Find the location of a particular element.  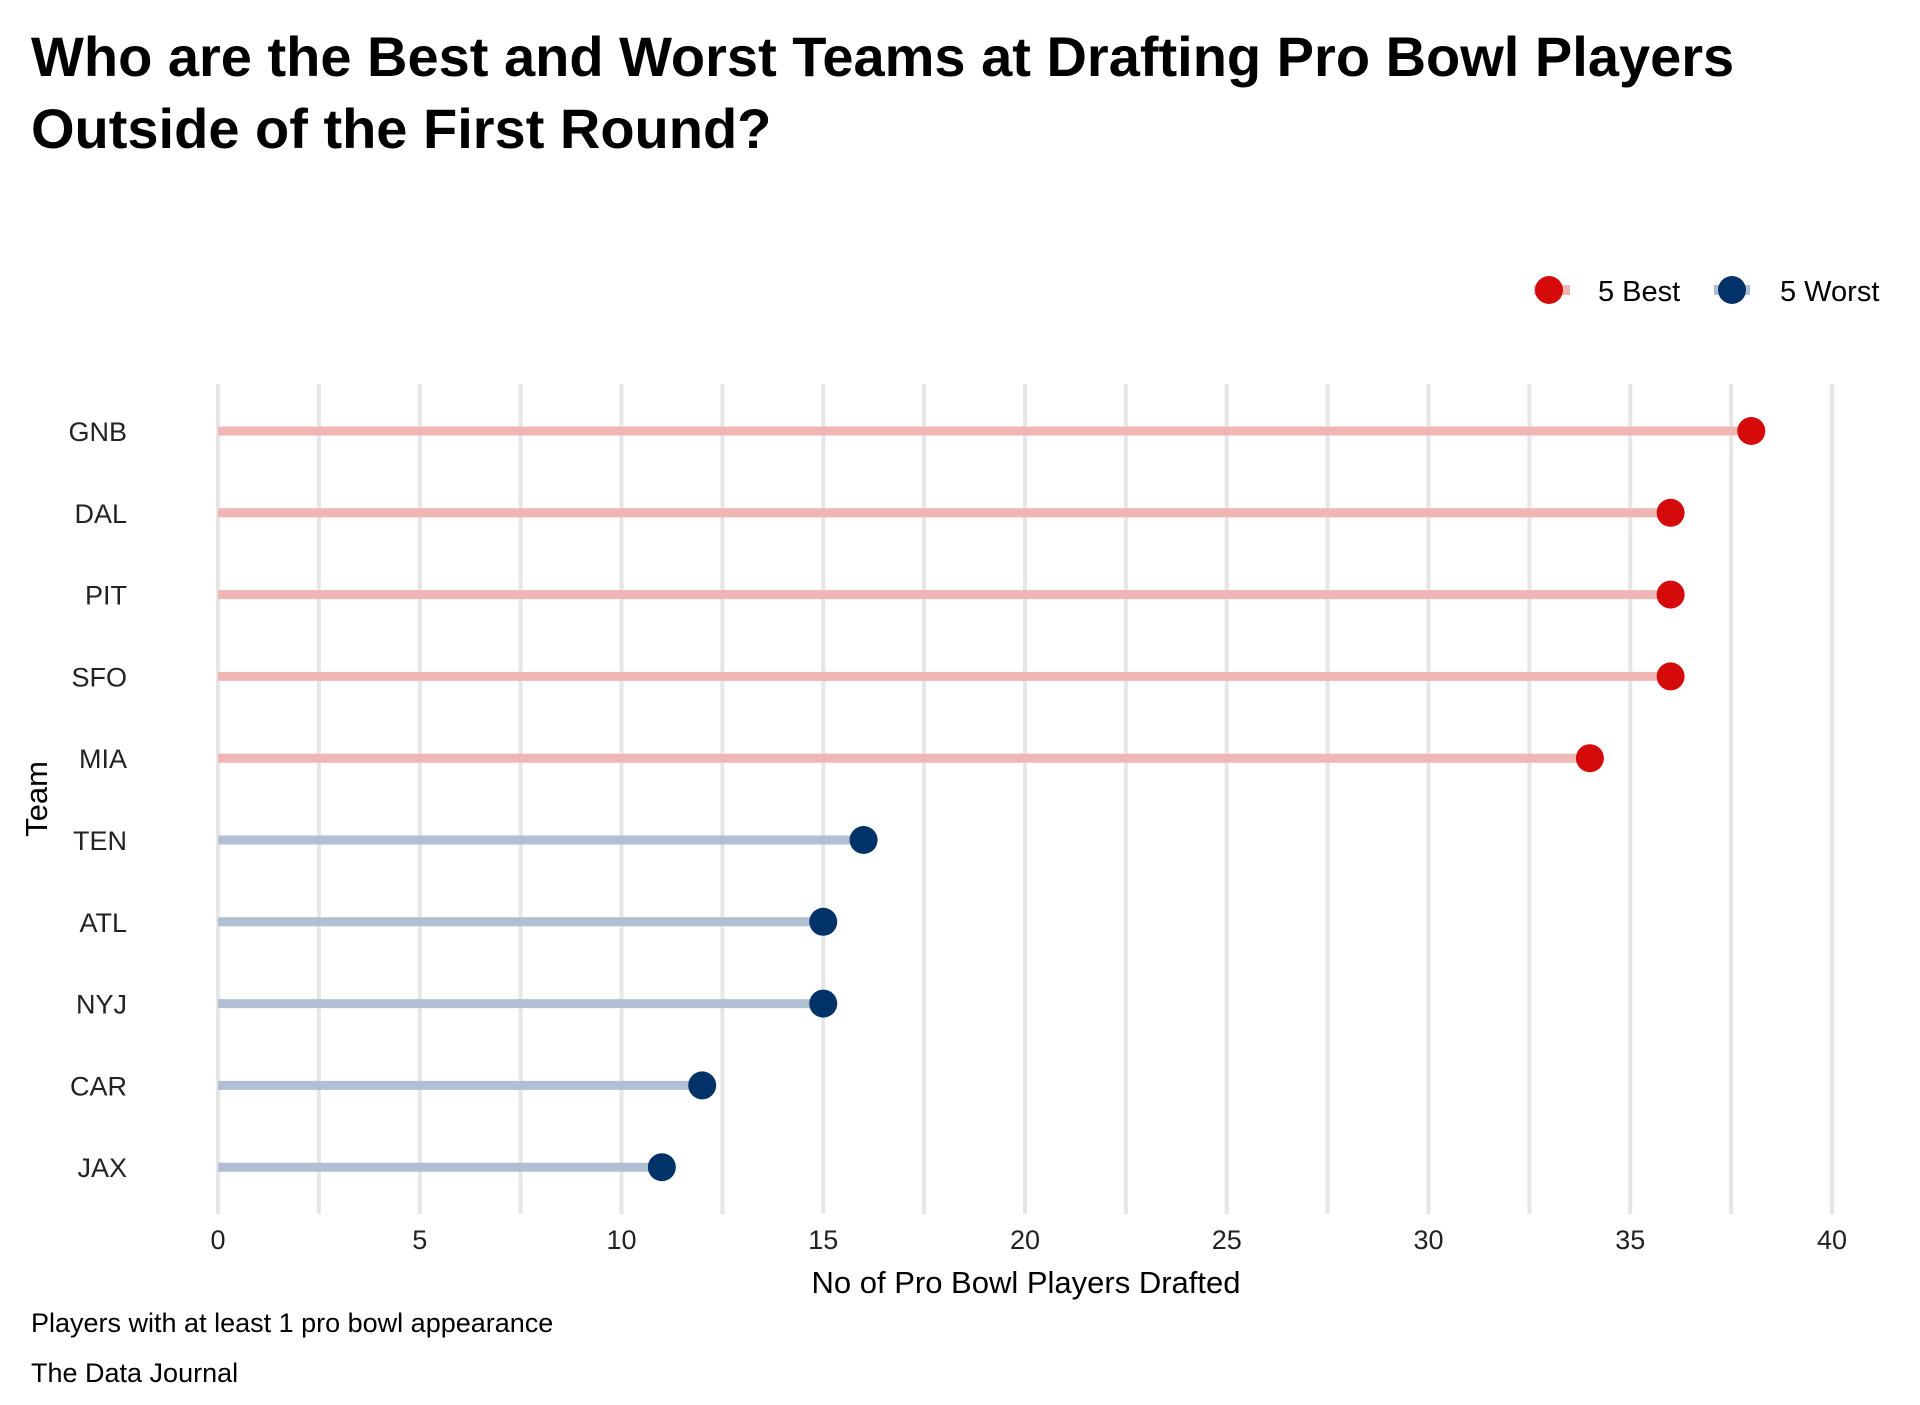

x-axis-ticks: 0 5 10 15 20 25 30 35 40 is located at coordinates (1028, 1240).